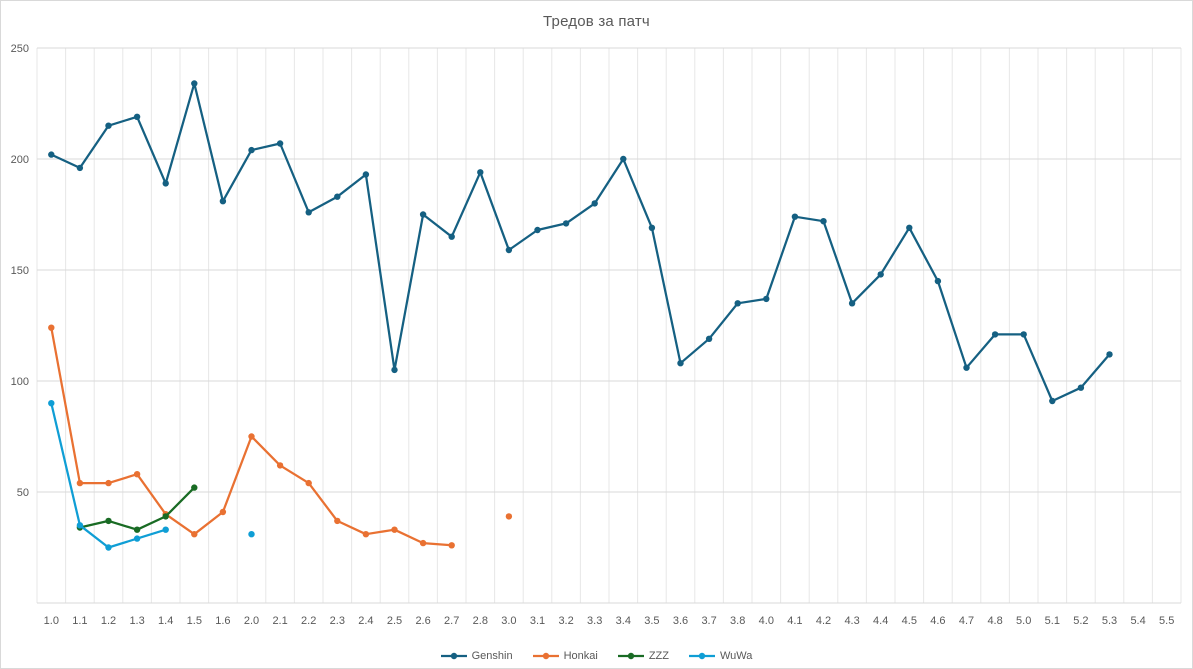 This screenshot has width=1193, height=669. What do you see at coordinates (623, 621) in the screenshot?
I see `x-axis-label: 3.4` at bounding box center [623, 621].